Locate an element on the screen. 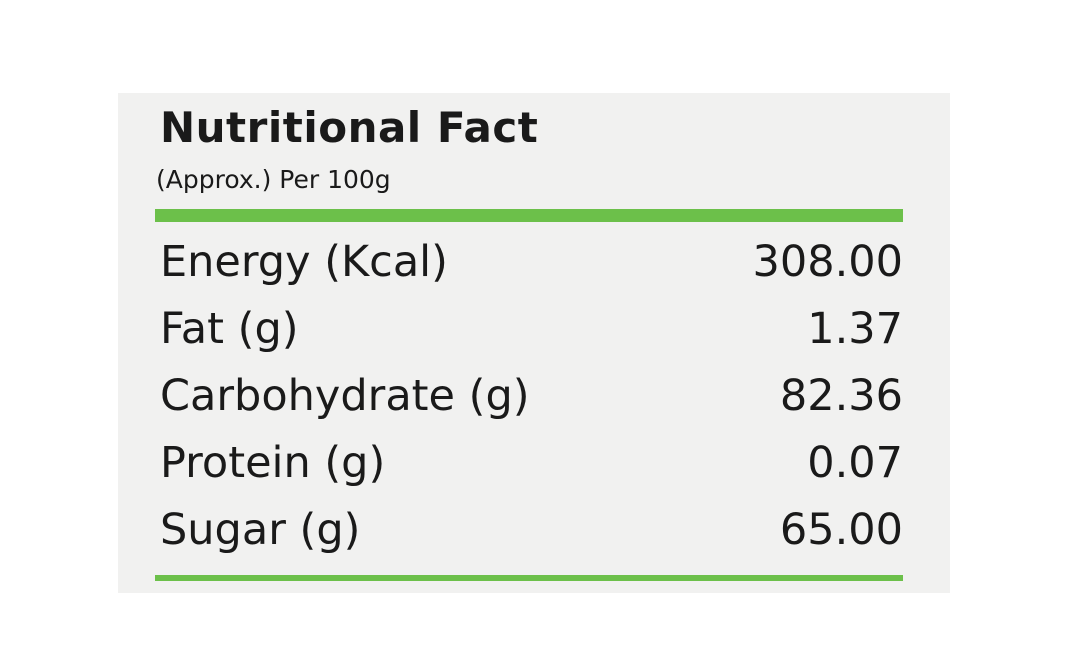 The height and width of the screenshot is (671, 1068). subtitle: (Approx.) Per 100g is located at coordinates (273, 179).